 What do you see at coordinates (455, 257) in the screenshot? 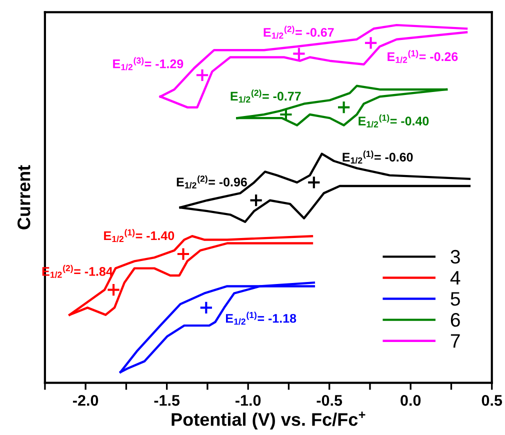
I see `legend-label: 3` at bounding box center [455, 257].